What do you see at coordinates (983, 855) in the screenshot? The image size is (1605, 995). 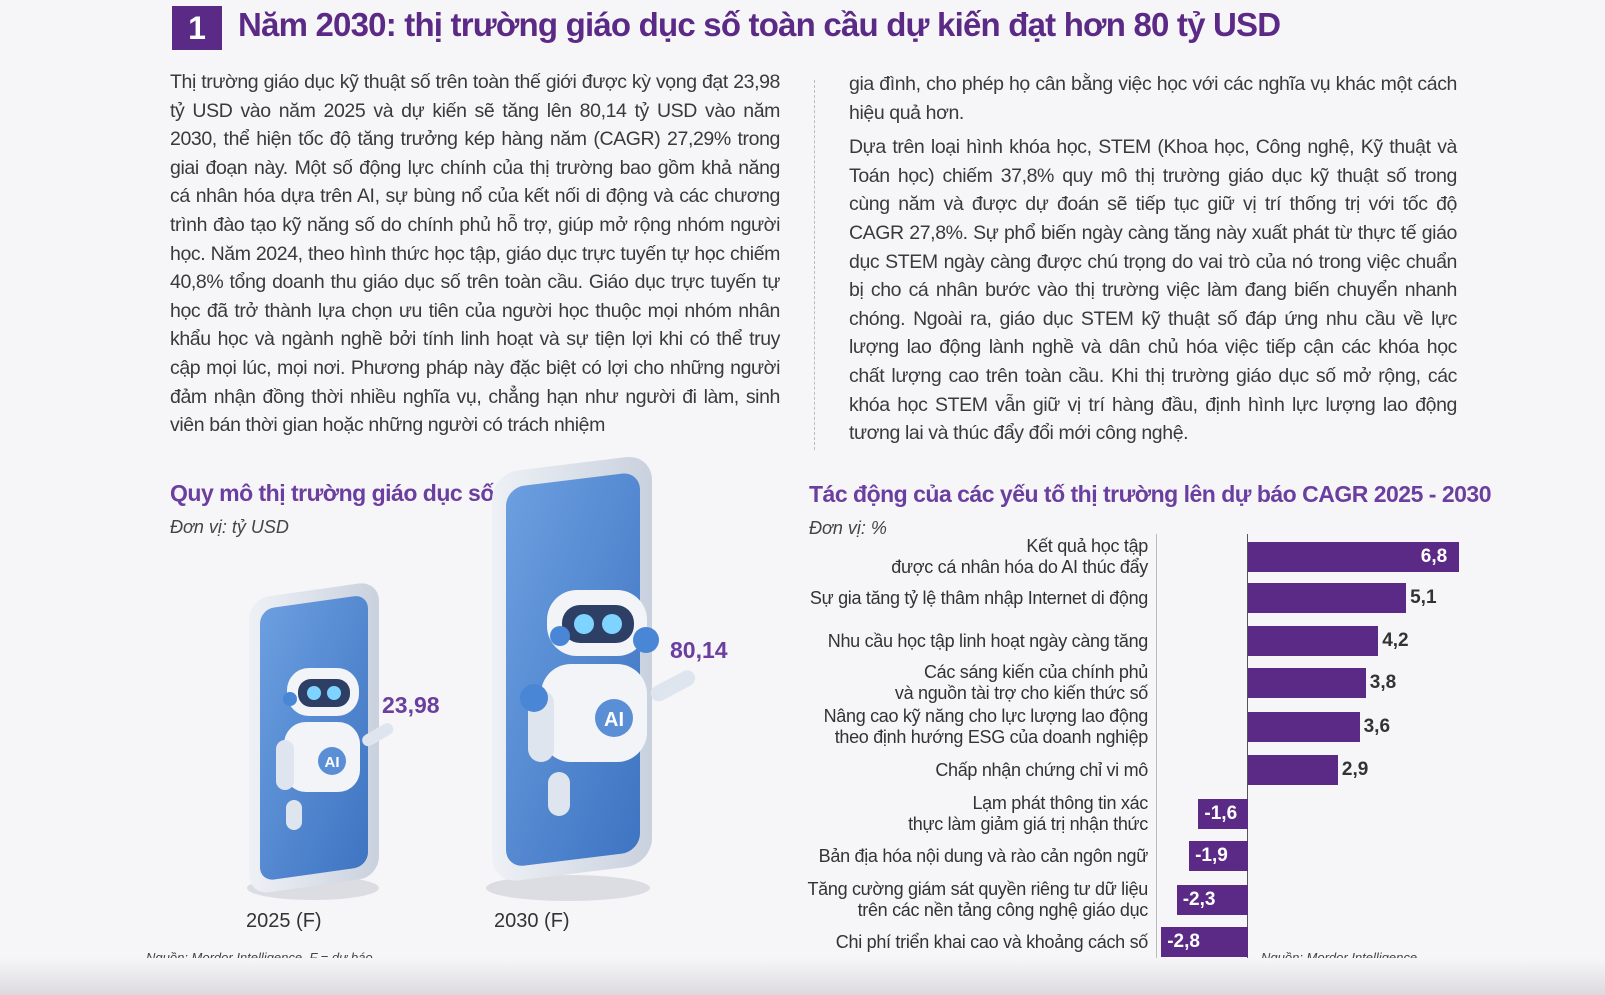 I see `category-label: Bản địa hóa nội dung và rào cản ngôn ngữ` at bounding box center [983, 855].